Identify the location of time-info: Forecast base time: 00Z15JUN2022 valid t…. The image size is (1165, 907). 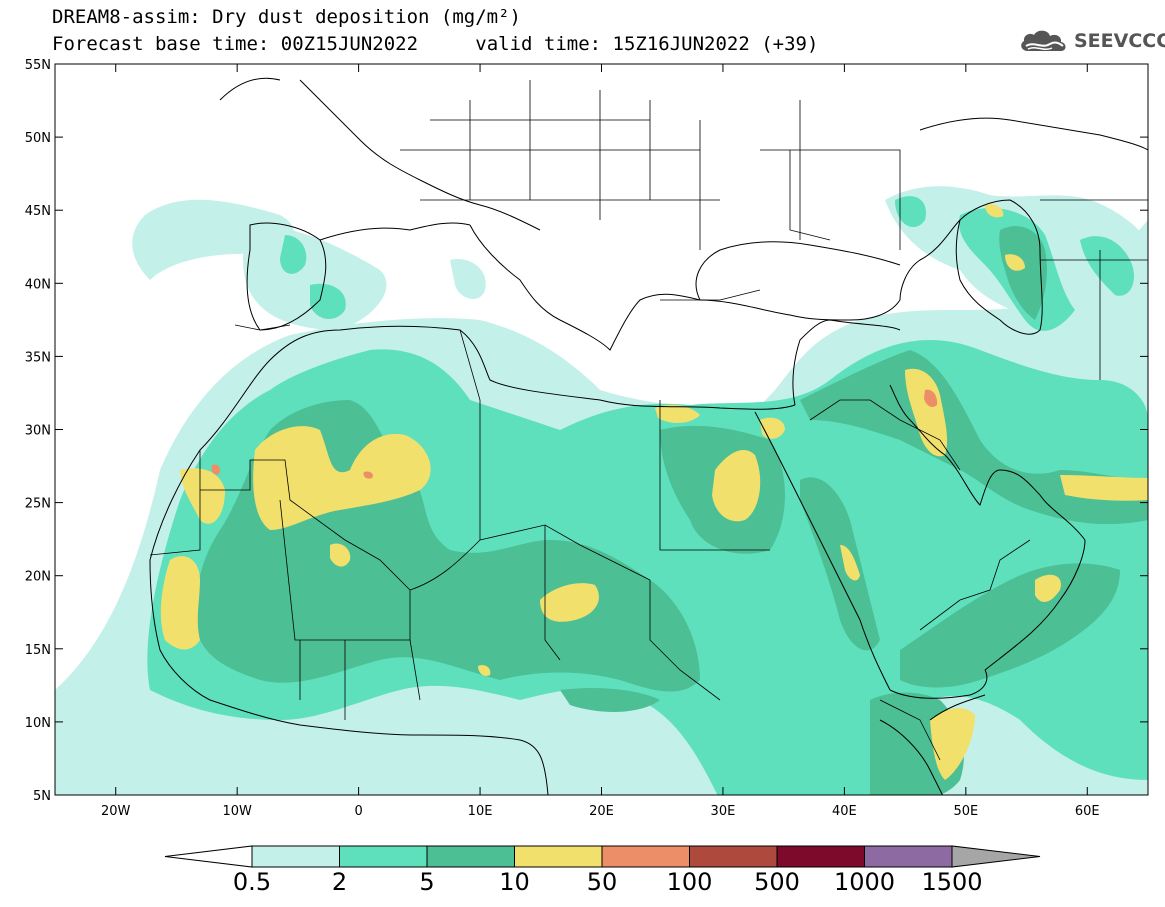
(435, 44).